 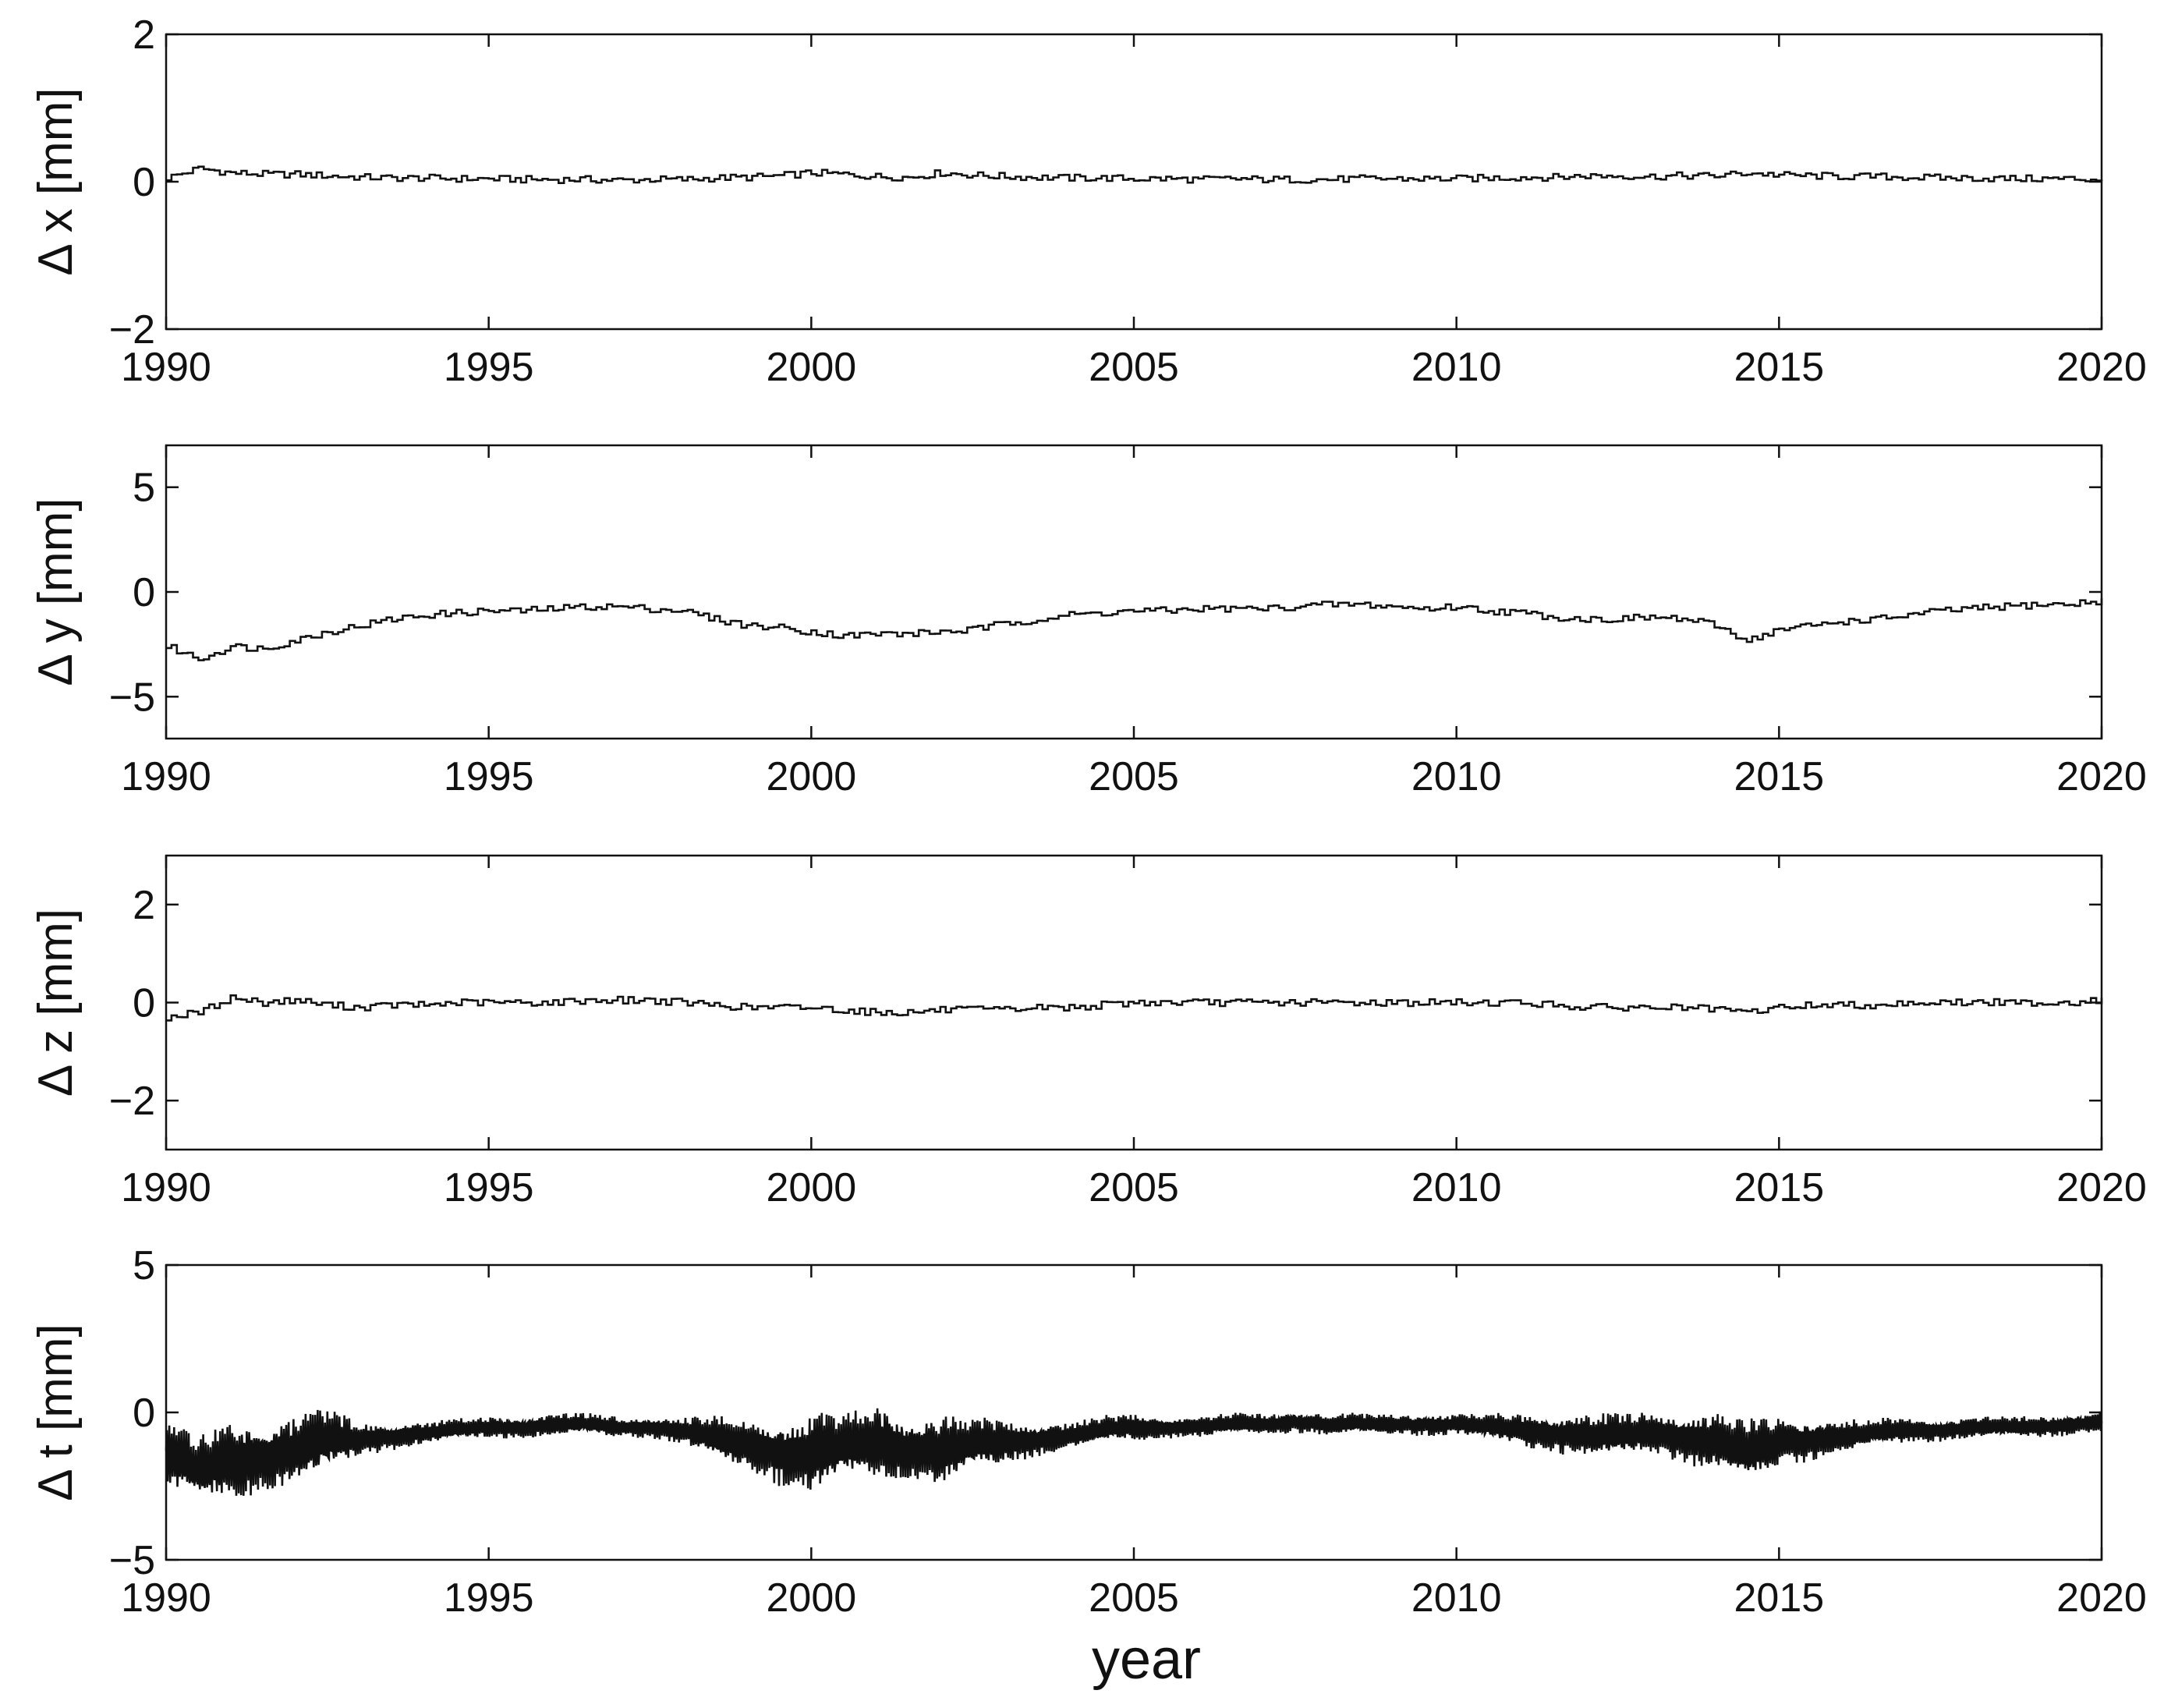 I want to click on x-axis-title: year, so click(x=1146, y=1659).